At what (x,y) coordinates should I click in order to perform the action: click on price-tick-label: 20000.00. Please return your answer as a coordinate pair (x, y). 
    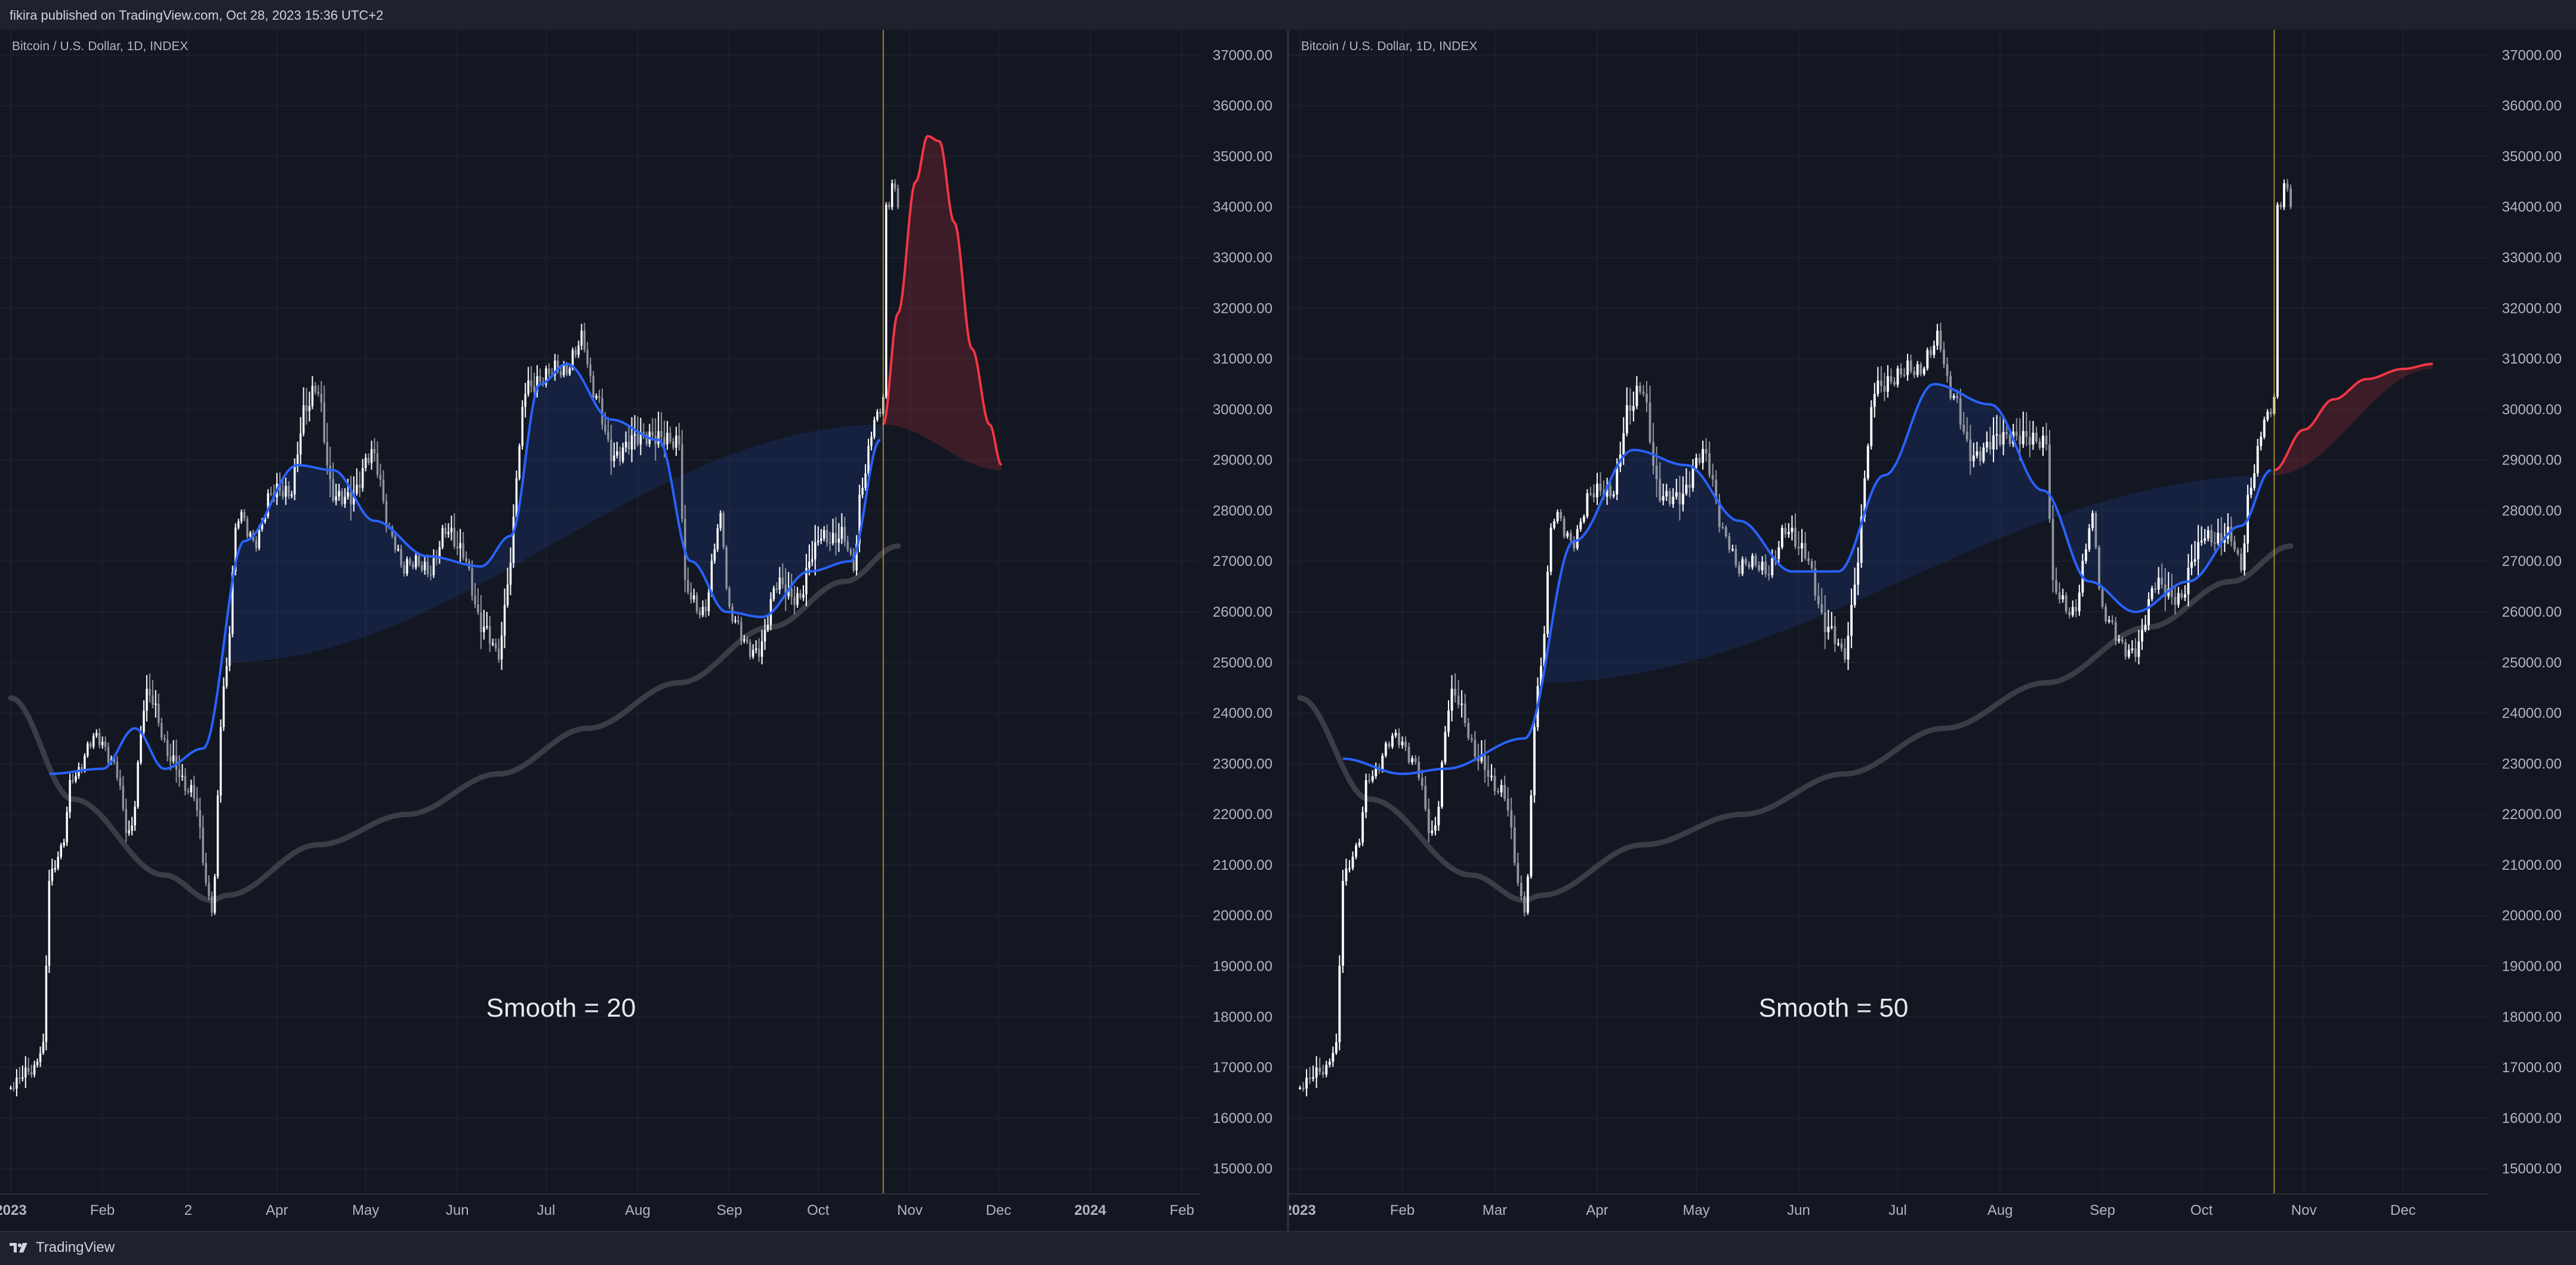
    Looking at the image, I should click on (1242, 916).